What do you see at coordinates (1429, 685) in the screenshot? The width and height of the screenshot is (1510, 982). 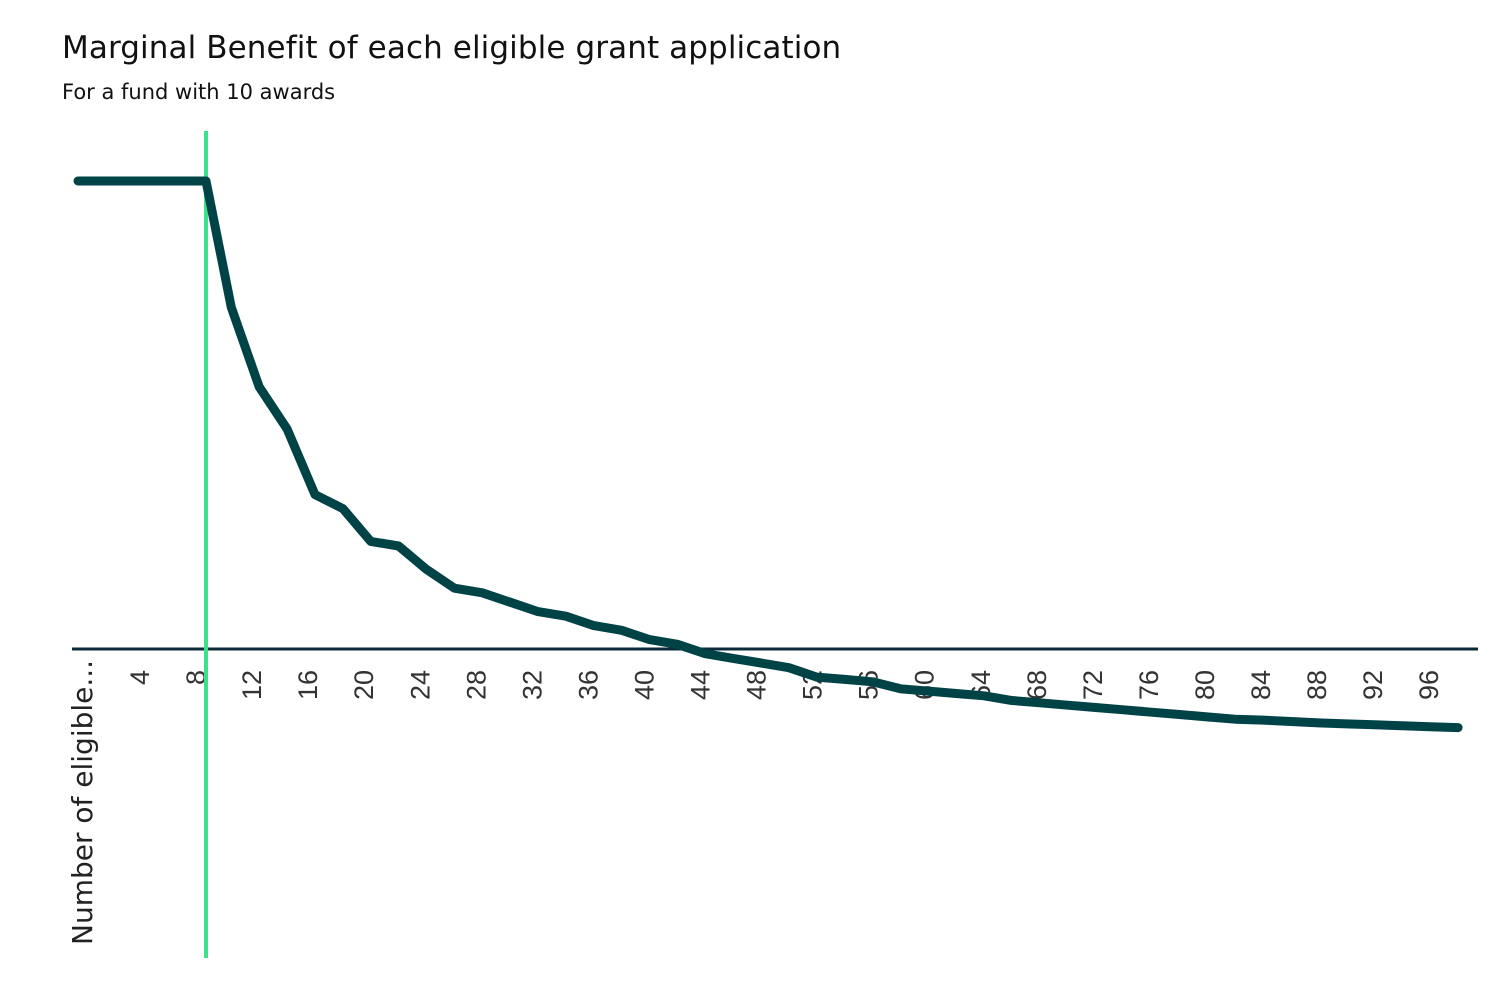 I see `x-tick-label: 96` at bounding box center [1429, 685].